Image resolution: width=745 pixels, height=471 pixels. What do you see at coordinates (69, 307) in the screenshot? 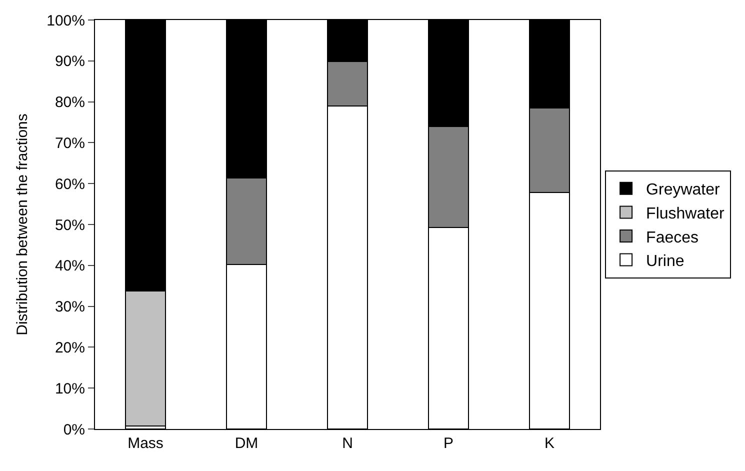
I see `y-tick-label: 30%` at bounding box center [69, 307].